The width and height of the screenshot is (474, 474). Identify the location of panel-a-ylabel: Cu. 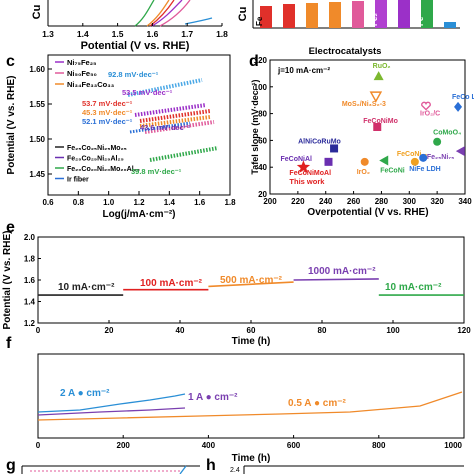
(37, 12).